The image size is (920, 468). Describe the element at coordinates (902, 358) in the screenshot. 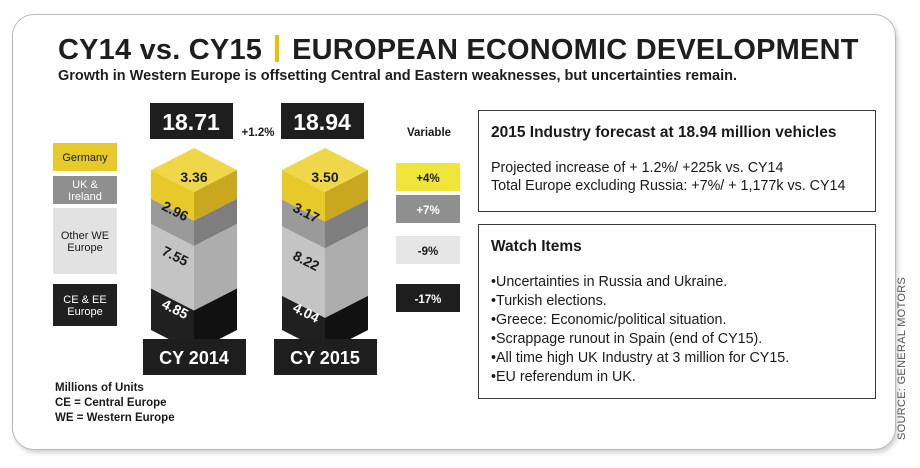

I see `source-label: SOURCE: GENERAL MOTORS` at that location.